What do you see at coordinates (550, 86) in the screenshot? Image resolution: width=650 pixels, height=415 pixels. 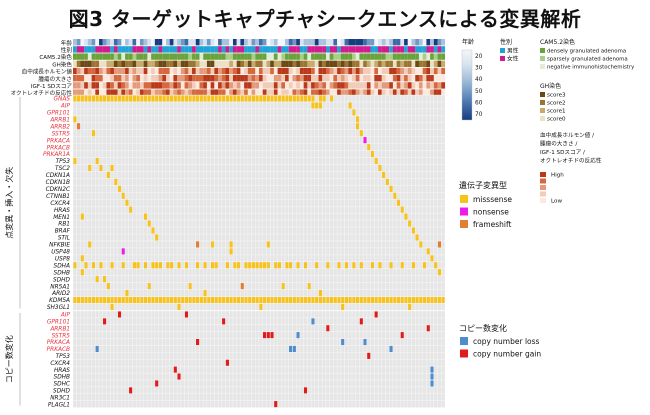 I see `legend-gh-title: GH染色` at bounding box center [550, 86].